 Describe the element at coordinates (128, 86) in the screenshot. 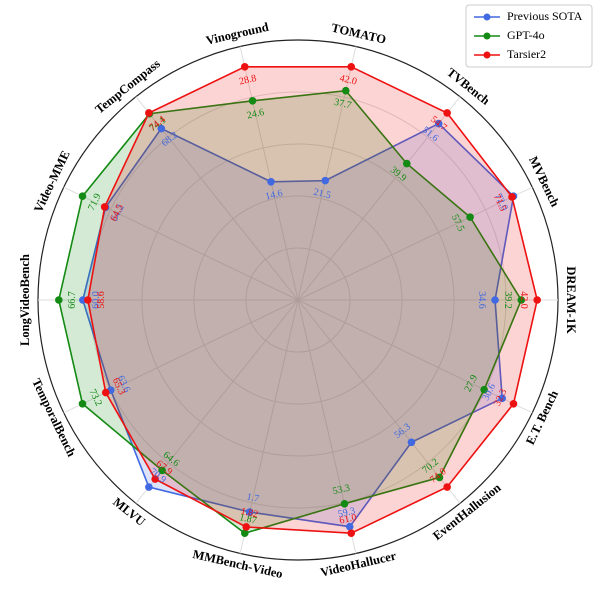

I see `category-label: TempCompass` at that location.